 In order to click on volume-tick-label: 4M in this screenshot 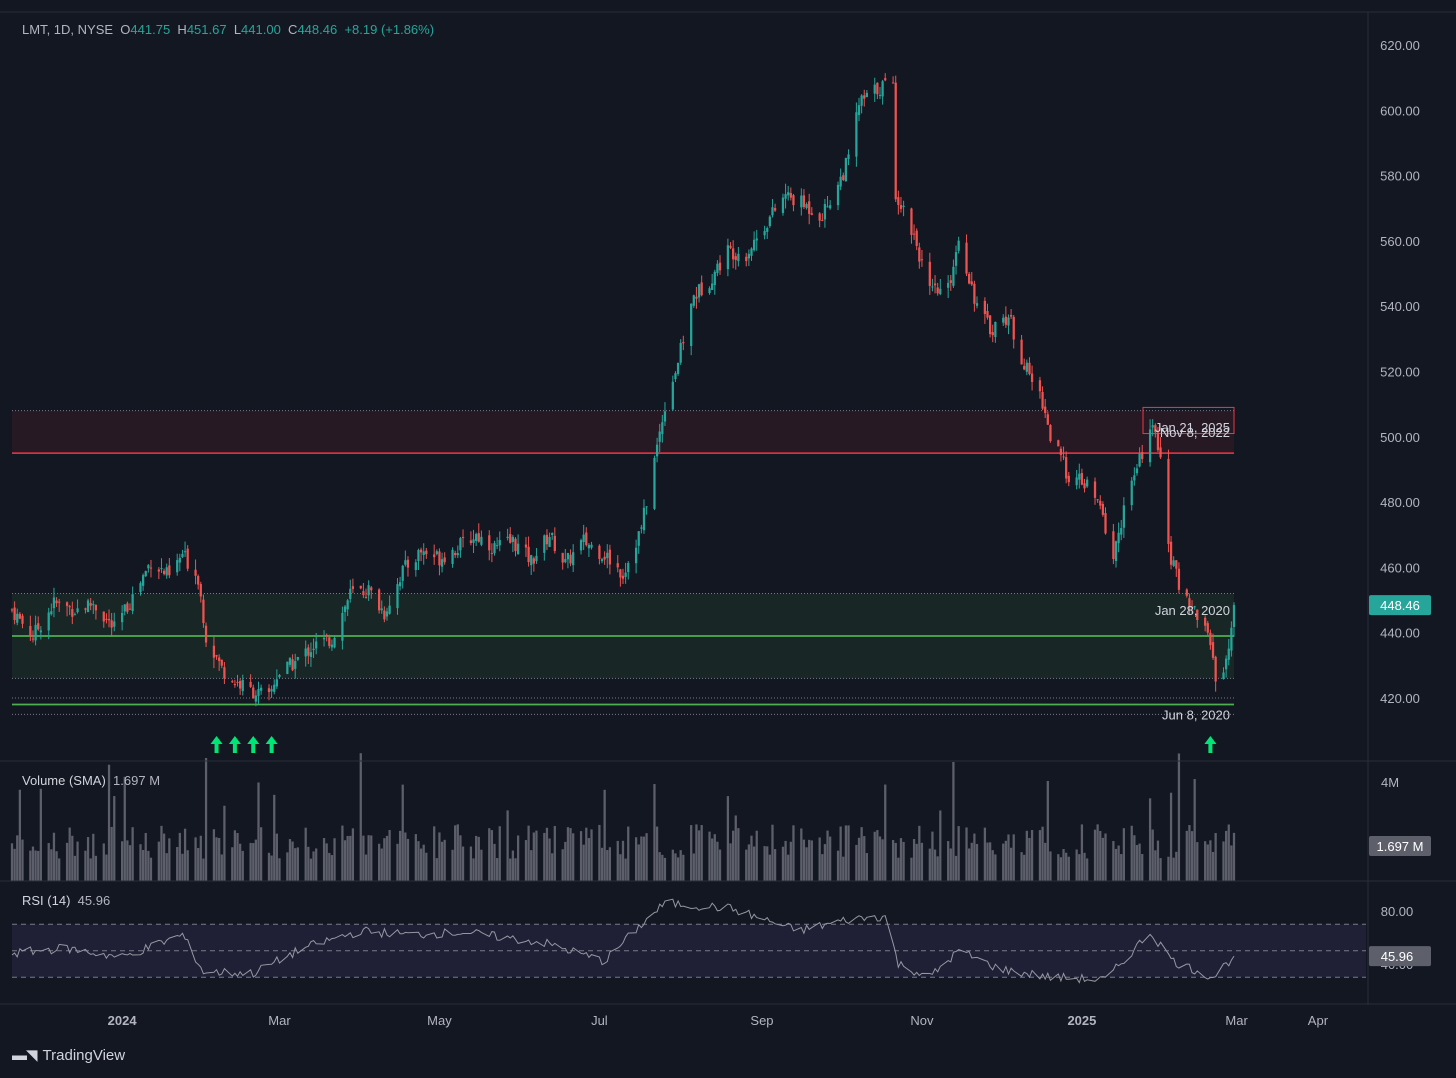, I will do `click(1390, 782)`.